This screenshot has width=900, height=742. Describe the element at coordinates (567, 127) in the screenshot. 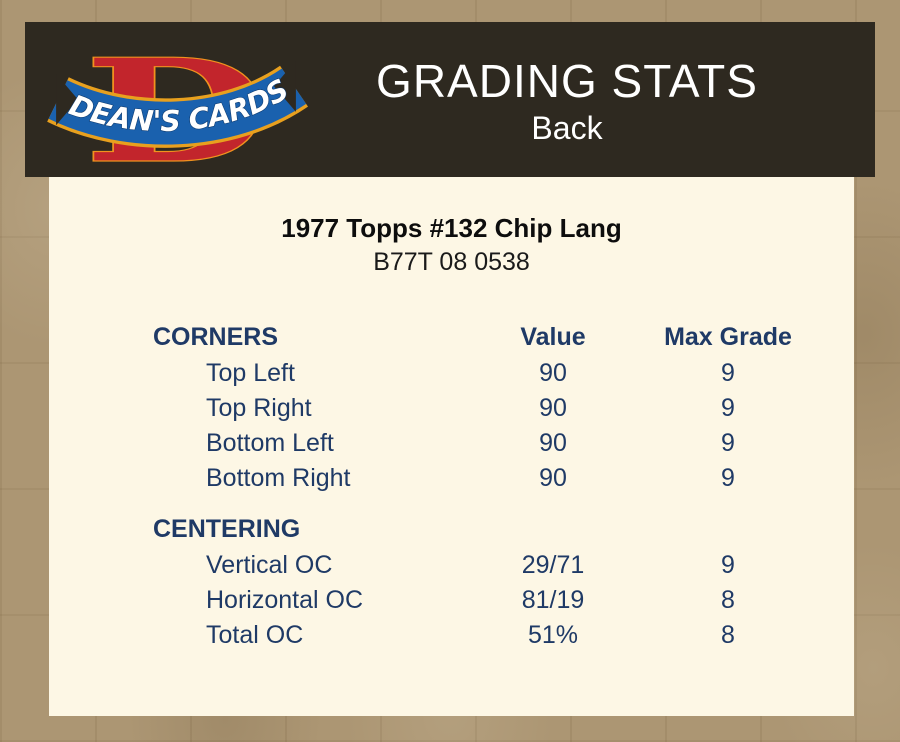

I see `page-subtitle-back: Back` at that location.